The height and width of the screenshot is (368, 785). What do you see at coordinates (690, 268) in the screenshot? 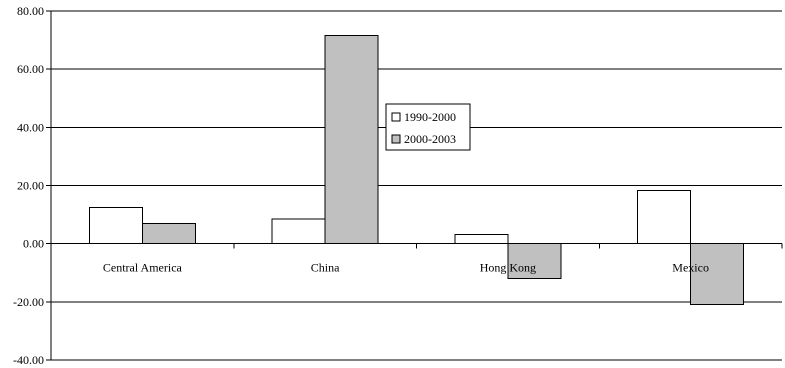
I see `category-label: Mexico` at bounding box center [690, 268].